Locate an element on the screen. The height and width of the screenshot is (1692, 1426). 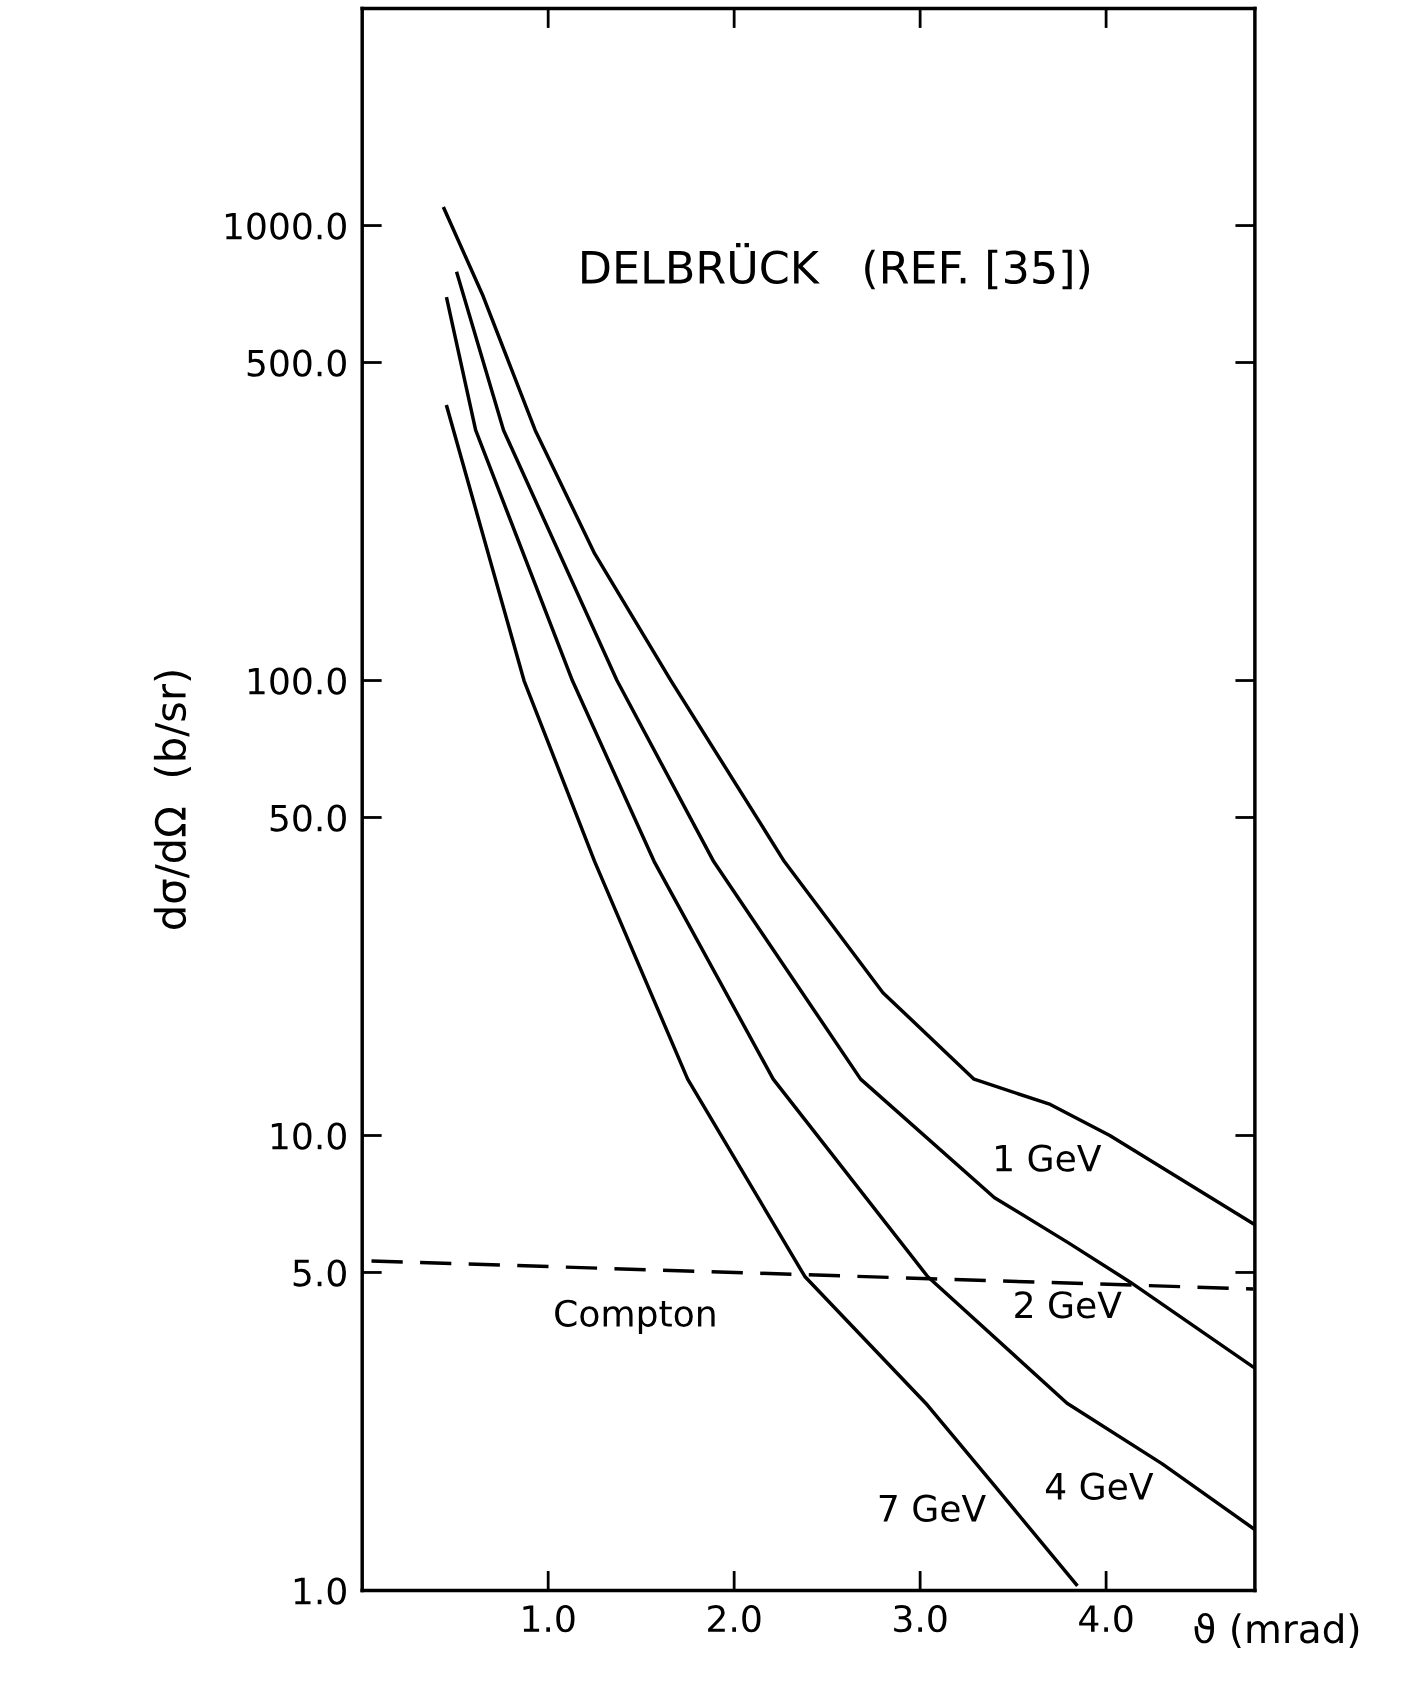
series-label: 4 GeV is located at coordinates (1099, 1486).